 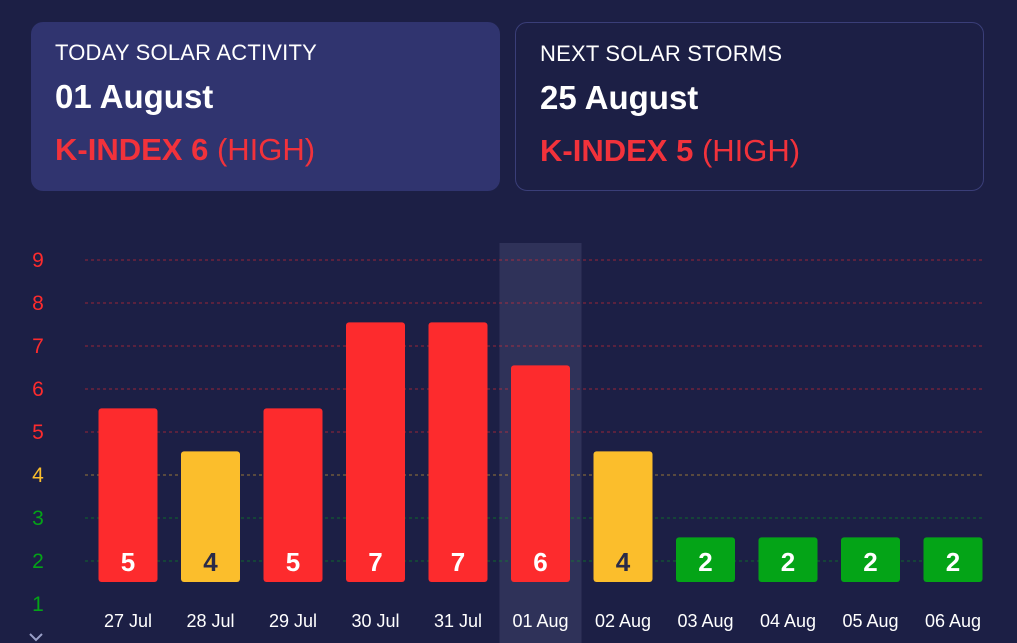 I want to click on x-tick-label: 02 Aug, so click(x=623, y=621).